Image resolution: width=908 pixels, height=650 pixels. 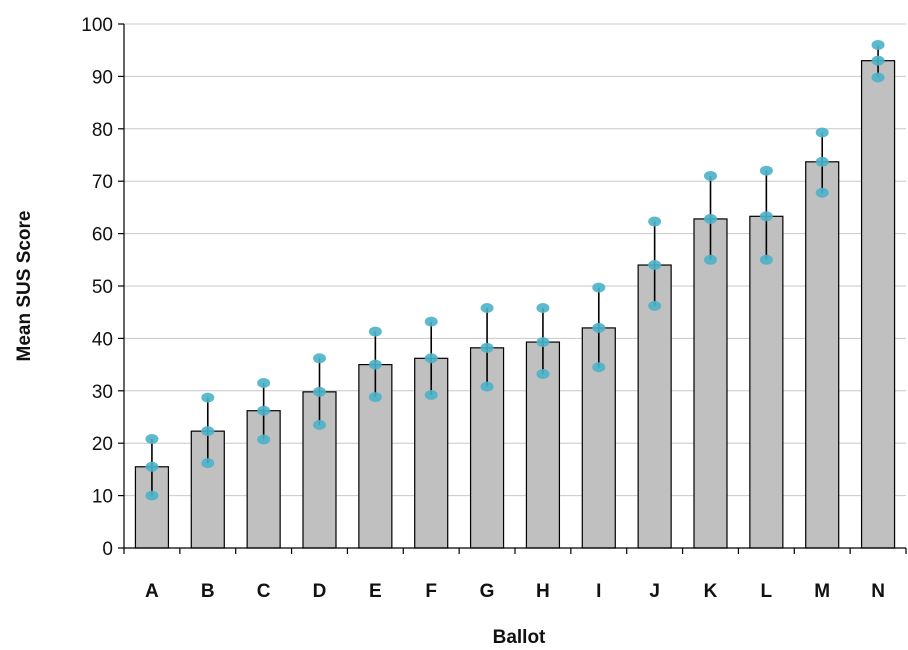 I want to click on x-tick-label-A: A, so click(x=152, y=591).